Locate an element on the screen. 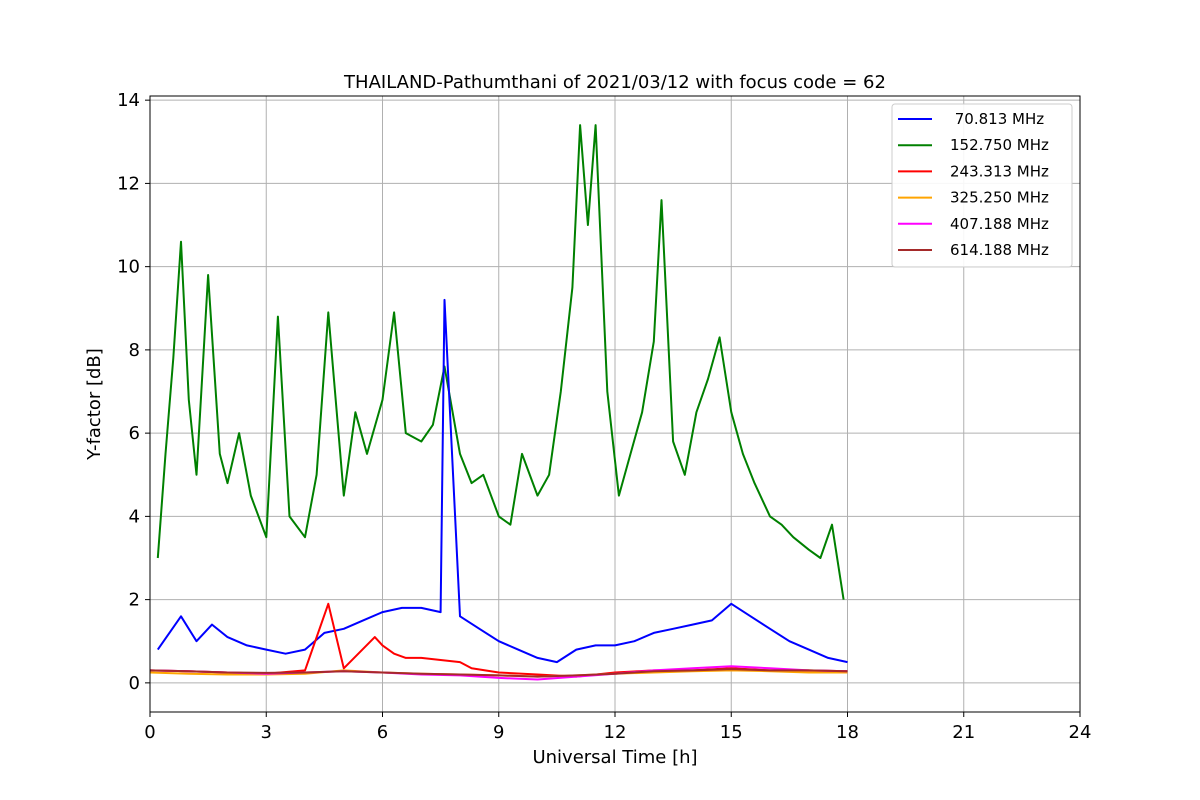  y-tick-label: 6 is located at coordinates (134, 433).